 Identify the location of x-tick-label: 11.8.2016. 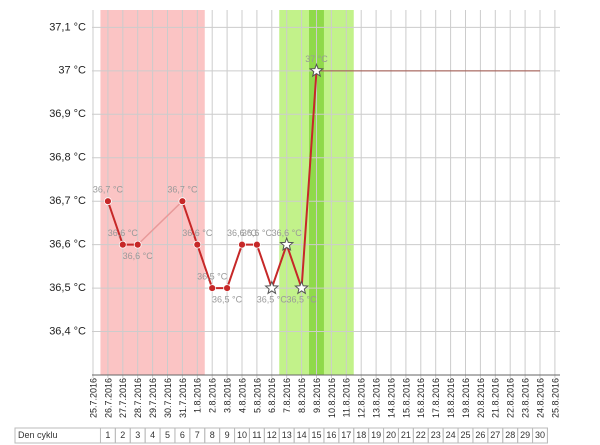
(347, 397).